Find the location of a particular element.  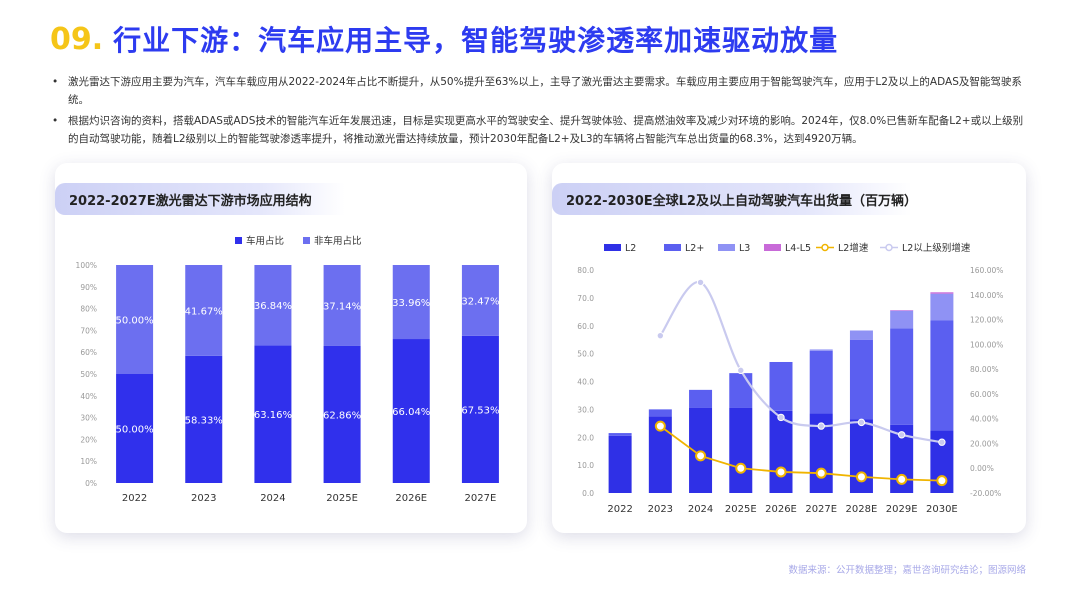

data-label: 63.16% is located at coordinates (273, 415).